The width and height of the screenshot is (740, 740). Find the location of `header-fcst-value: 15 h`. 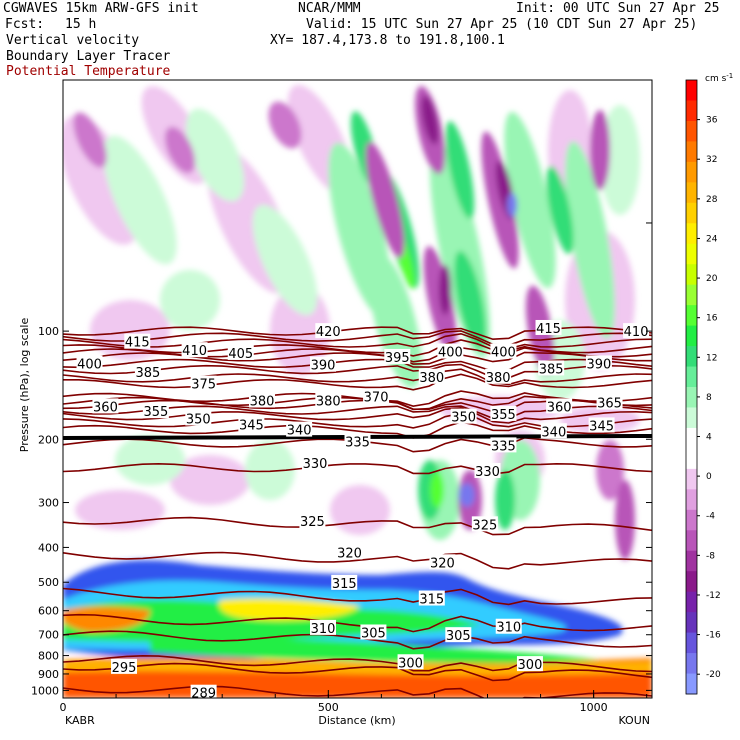

header-fcst-value: 15 h is located at coordinates (81, 24).